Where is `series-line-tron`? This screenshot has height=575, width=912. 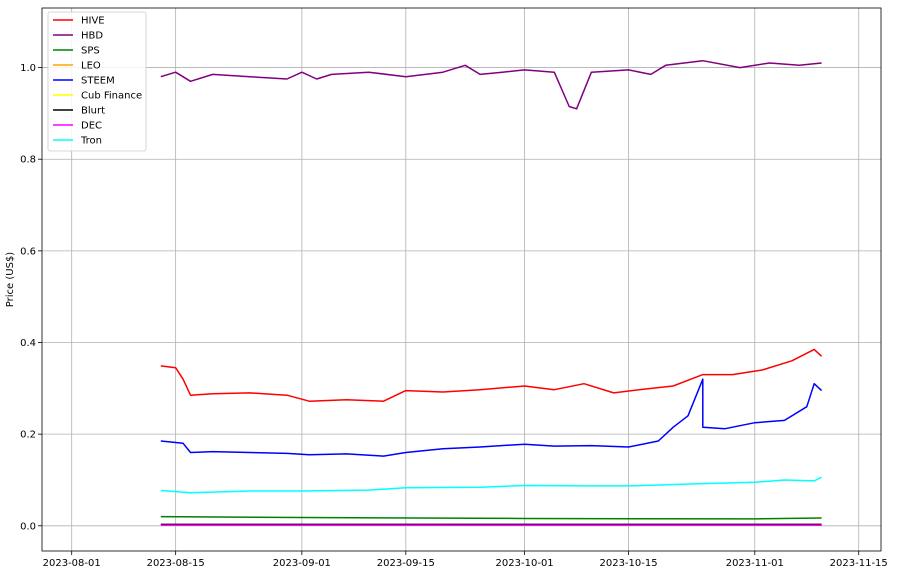
series-line-tron is located at coordinates (491, 485).